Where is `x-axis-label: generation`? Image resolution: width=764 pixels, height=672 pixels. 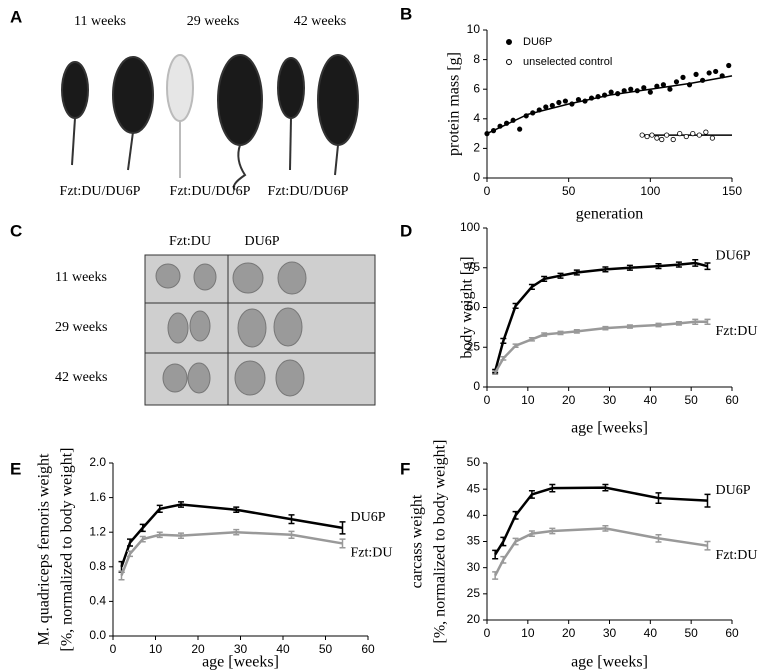 x-axis-label: generation is located at coordinates (610, 214).